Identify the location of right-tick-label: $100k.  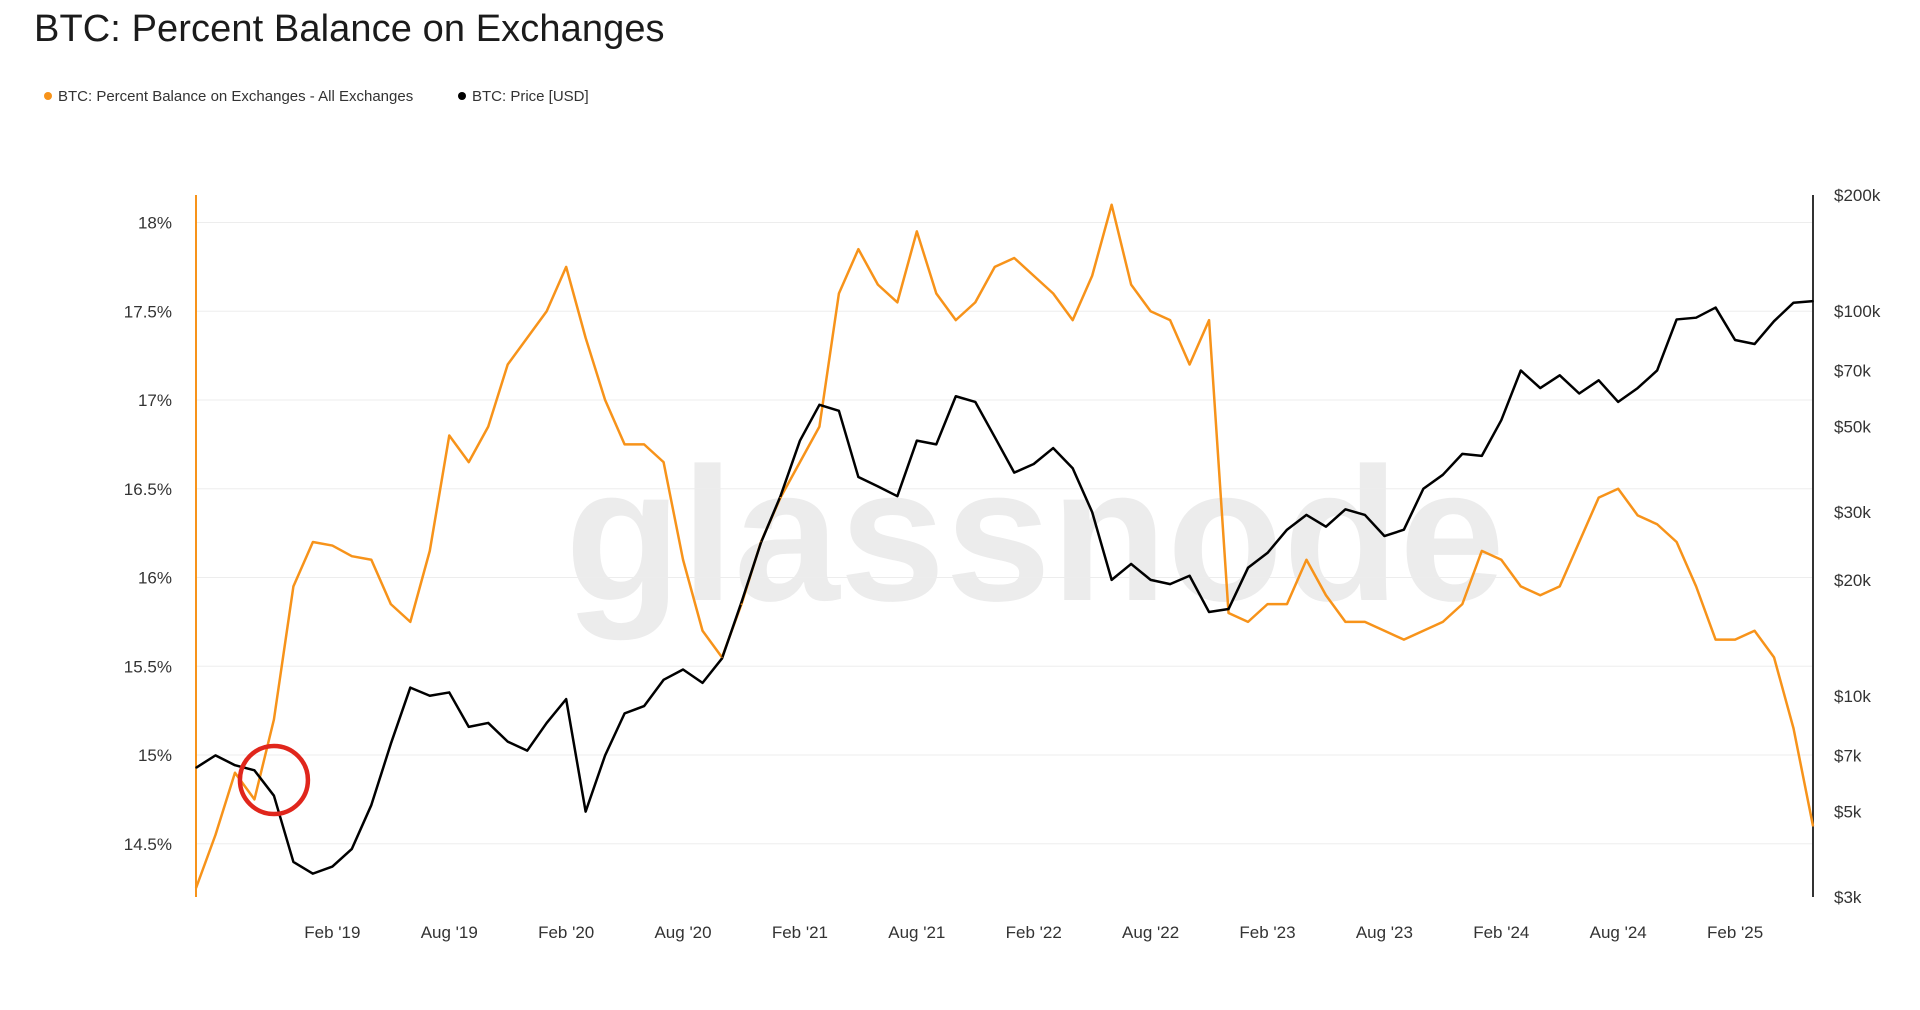
(1857, 311).